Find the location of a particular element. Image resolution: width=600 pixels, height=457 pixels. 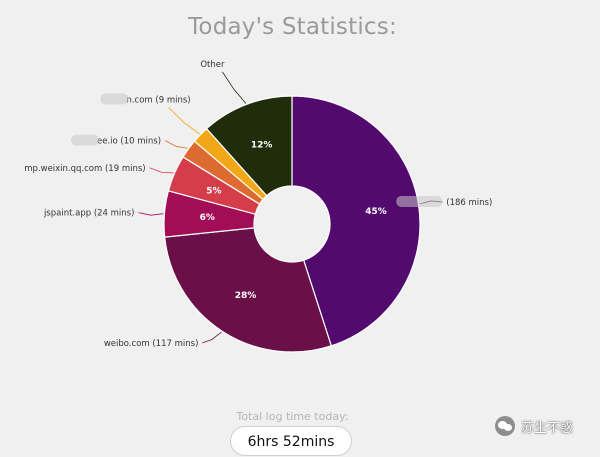

slice-label-4: ee.io (10 mins) is located at coordinates (129, 142).